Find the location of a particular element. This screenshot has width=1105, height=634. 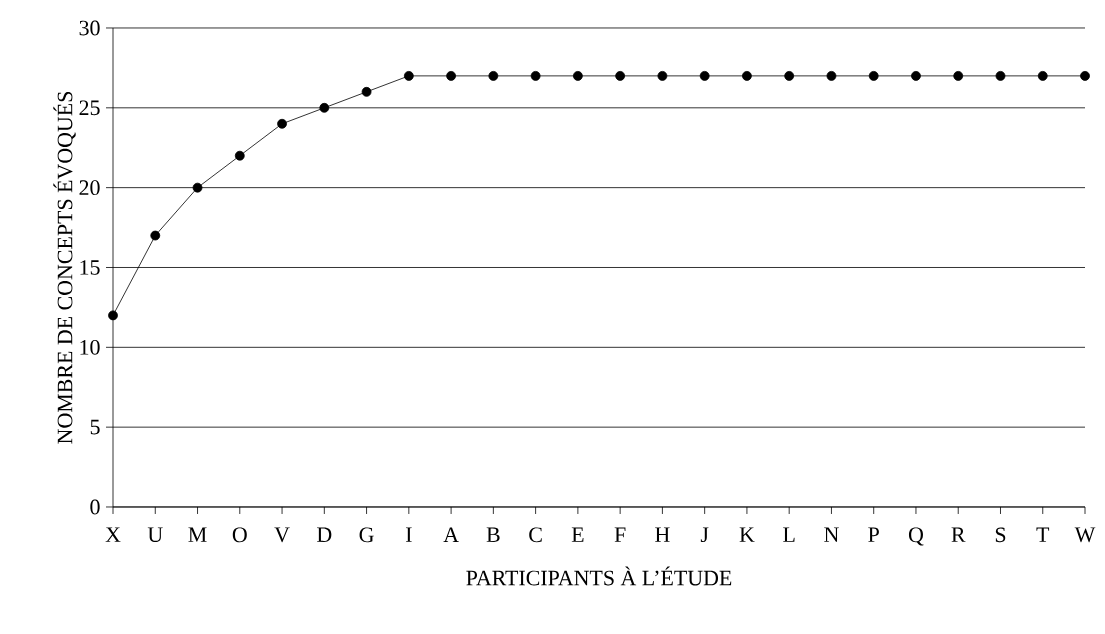

x-tick-label: N is located at coordinates (831, 534).